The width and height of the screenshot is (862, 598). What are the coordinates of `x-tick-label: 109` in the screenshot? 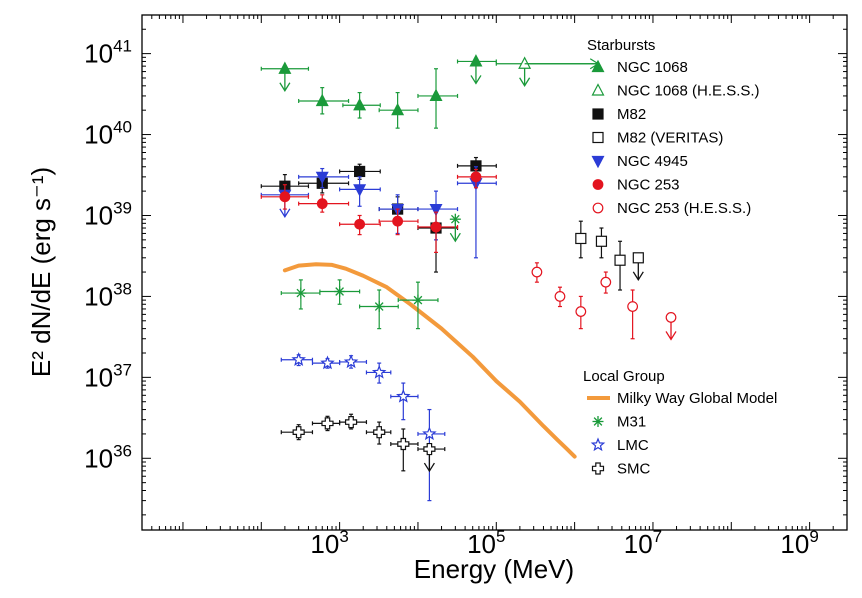 It's located at (799, 543).